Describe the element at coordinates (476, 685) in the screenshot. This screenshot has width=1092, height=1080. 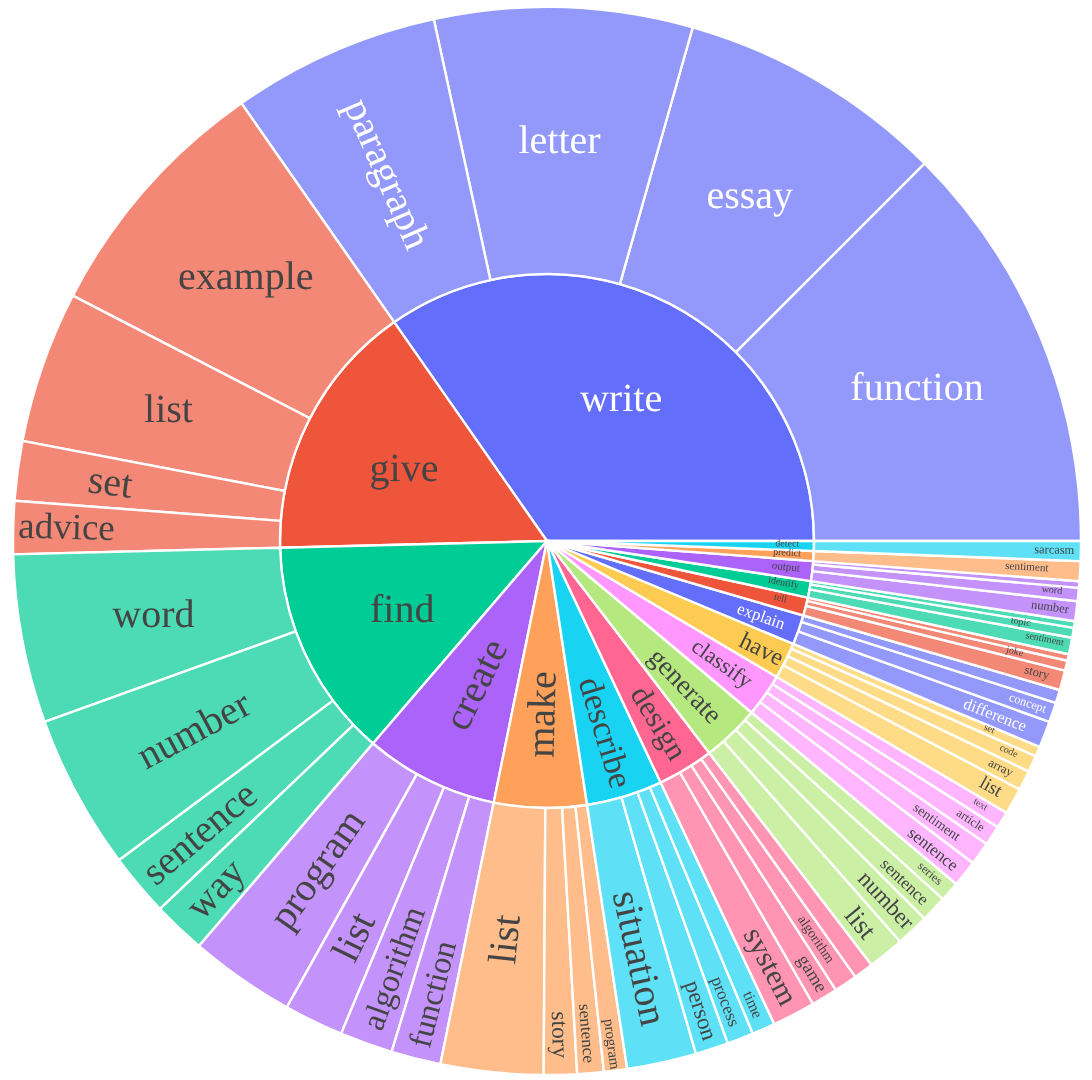
I see `slice-label: create` at that location.